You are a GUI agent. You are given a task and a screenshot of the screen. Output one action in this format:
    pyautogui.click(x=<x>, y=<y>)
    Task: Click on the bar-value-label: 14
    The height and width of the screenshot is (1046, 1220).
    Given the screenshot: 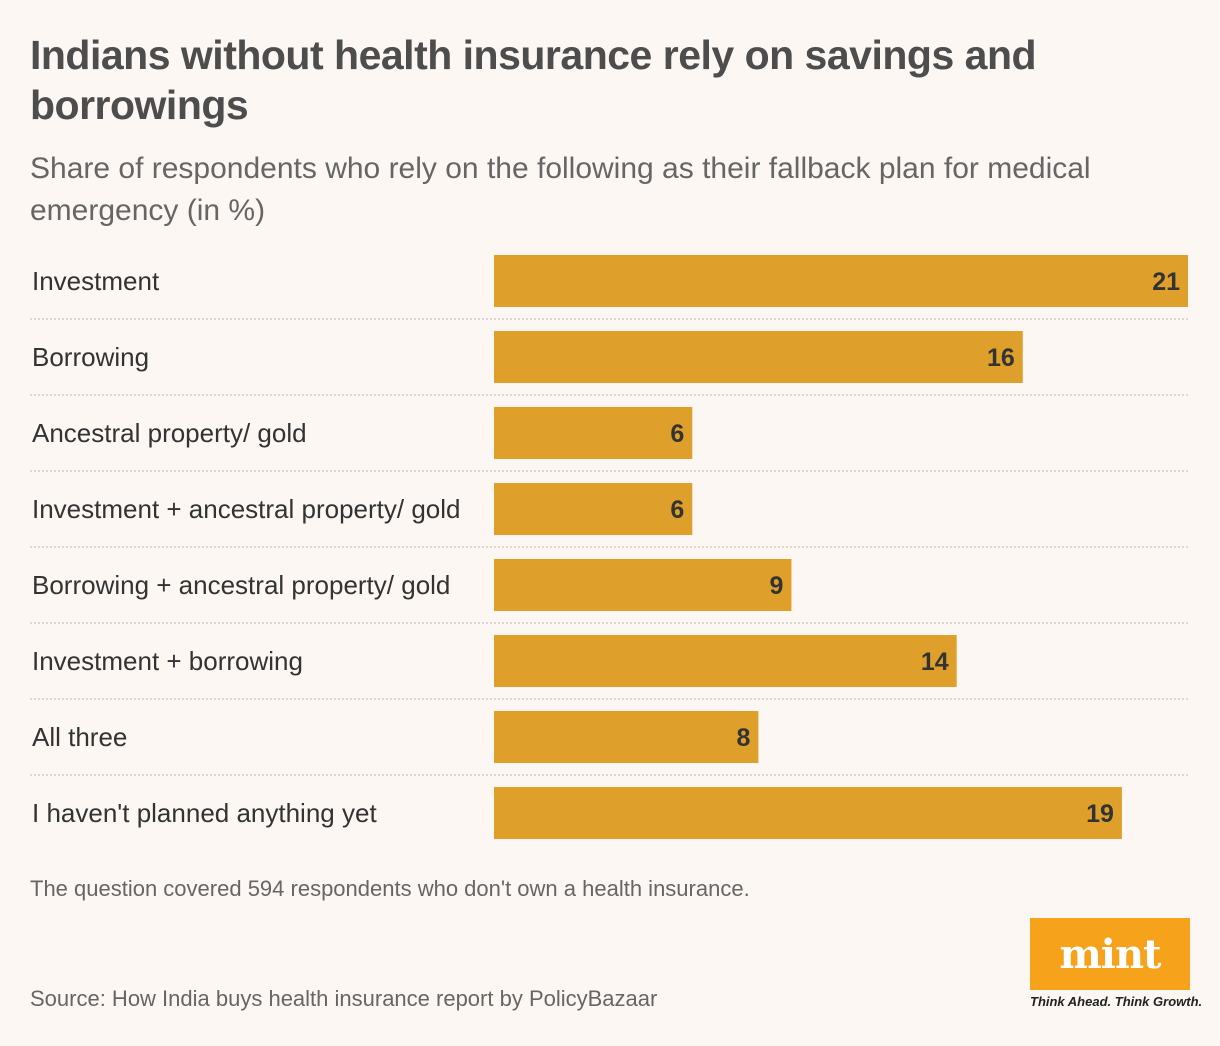 What is the action you would take?
    pyautogui.click(x=935, y=662)
    